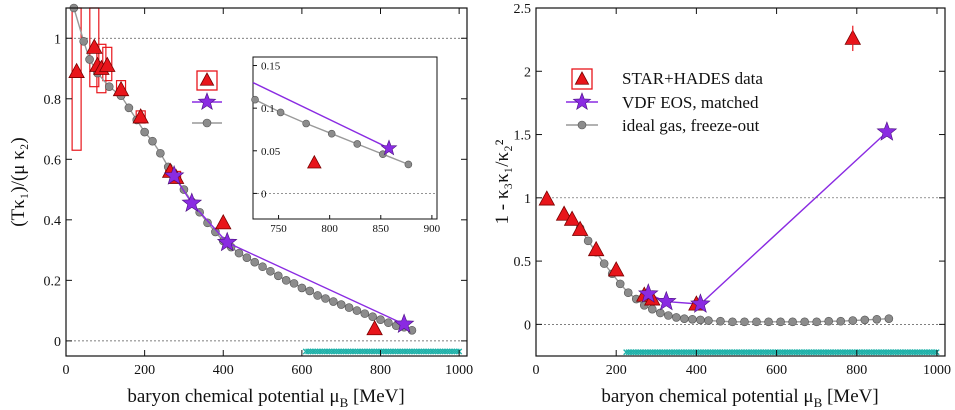 The image size is (955, 410). What do you see at coordinates (381, 229) in the screenshot?
I see `inset-x-tick-label: 850` at bounding box center [381, 229].